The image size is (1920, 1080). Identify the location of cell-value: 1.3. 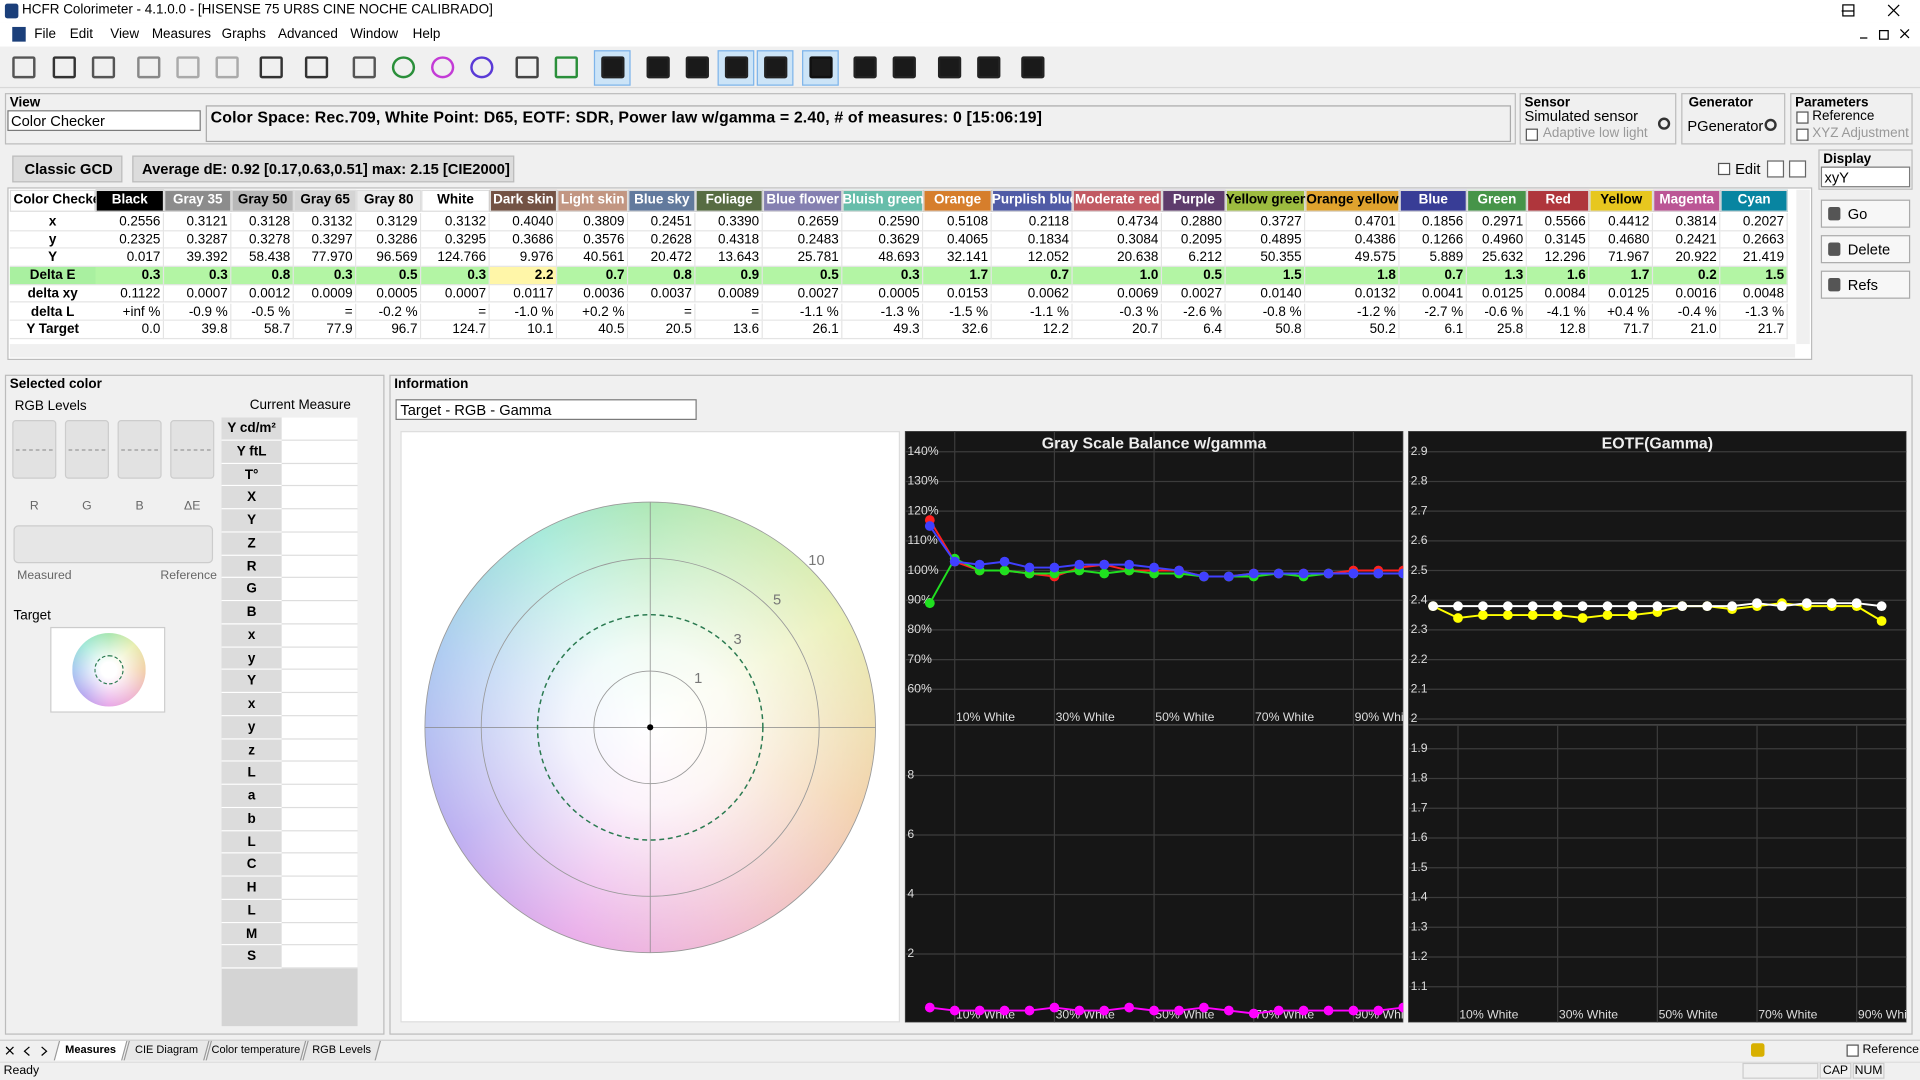
(1514, 275).